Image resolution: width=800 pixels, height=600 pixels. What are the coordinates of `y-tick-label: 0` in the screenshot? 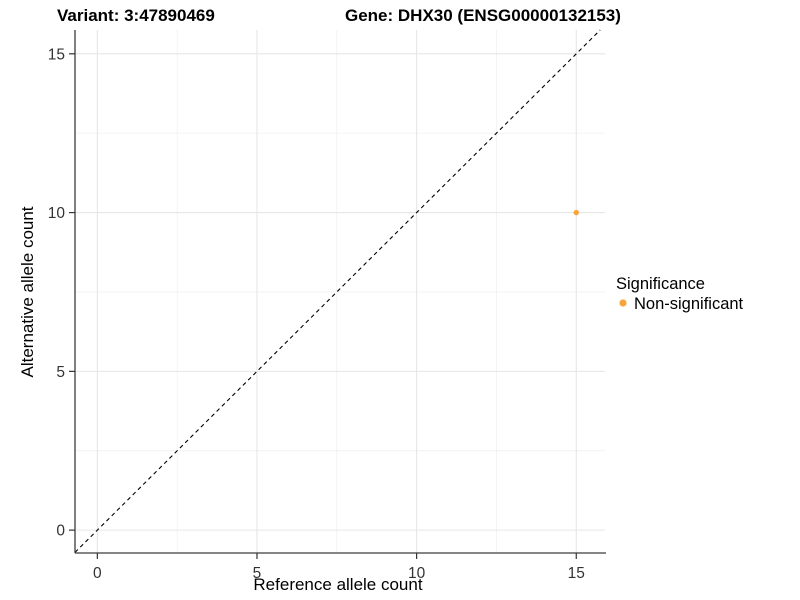 It's located at (60, 531).